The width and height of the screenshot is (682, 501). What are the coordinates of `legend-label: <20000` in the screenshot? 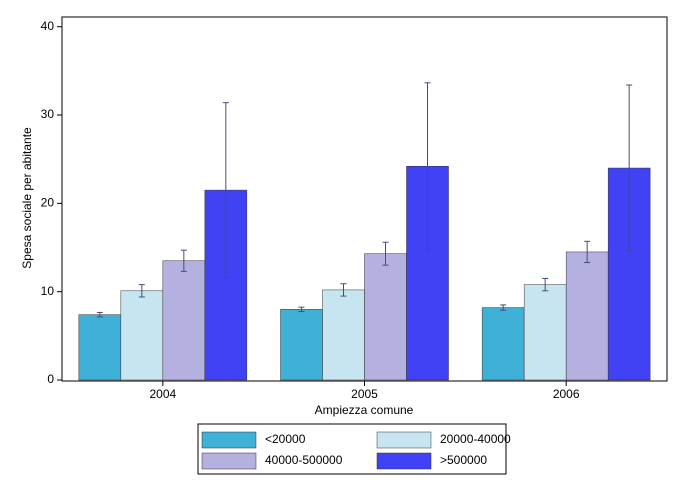 It's located at (285, 439).